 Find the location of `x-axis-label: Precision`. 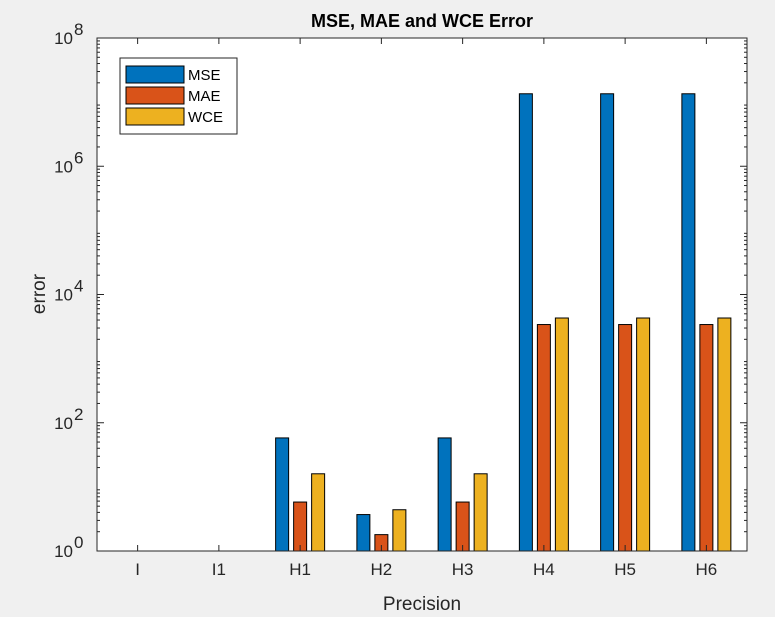

x-axis-label: Precision is located at coordinates (422, 604).